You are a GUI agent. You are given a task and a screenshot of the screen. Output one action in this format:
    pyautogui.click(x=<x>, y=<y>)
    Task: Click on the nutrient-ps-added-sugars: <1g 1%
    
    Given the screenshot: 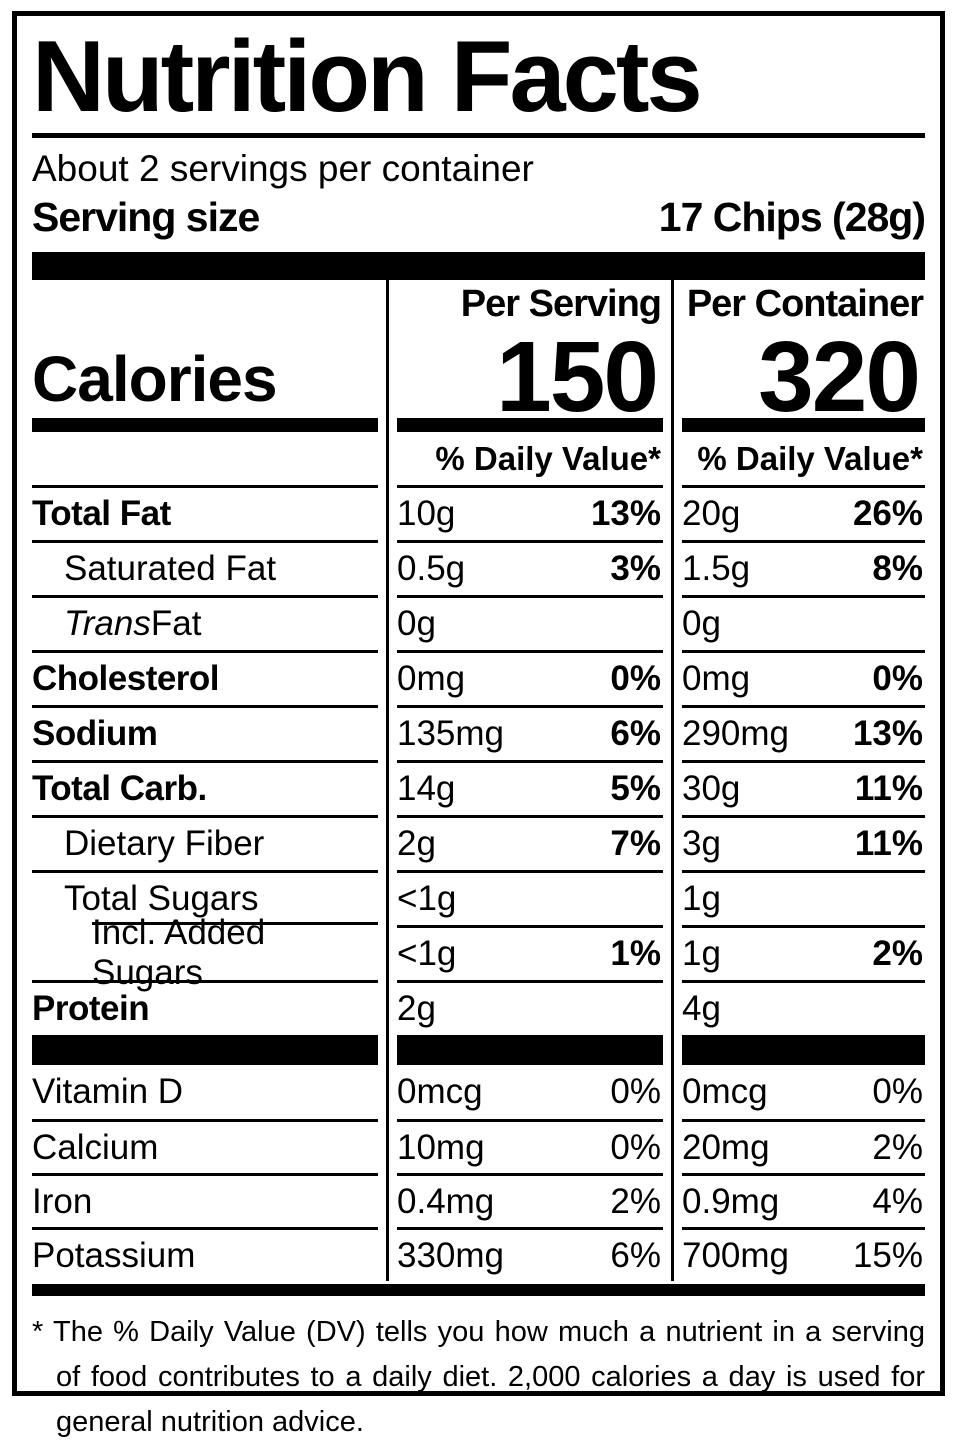 What is the action you would take?
    pyautogui.click(x=530, y=952)
    